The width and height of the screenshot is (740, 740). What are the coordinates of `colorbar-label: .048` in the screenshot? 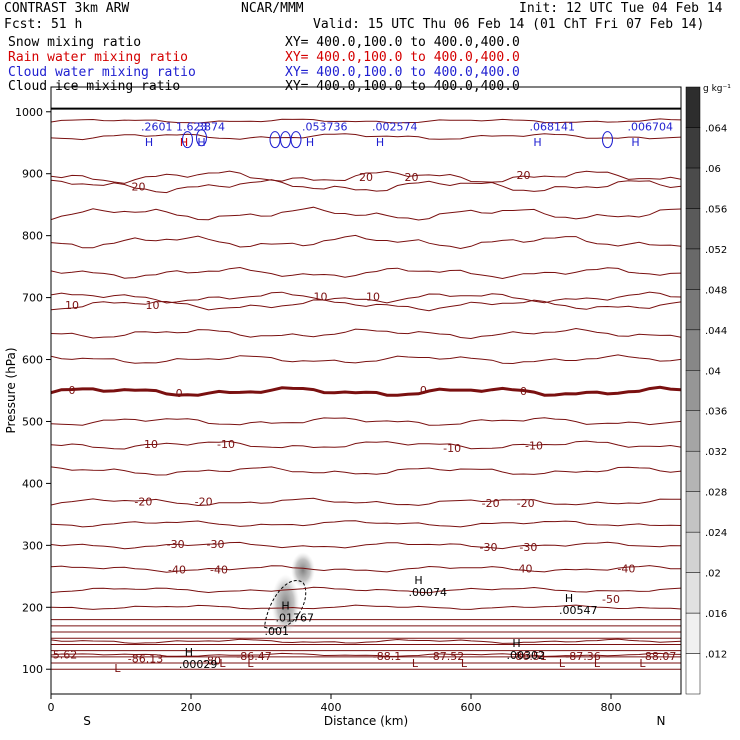 It's located at (716, 290).